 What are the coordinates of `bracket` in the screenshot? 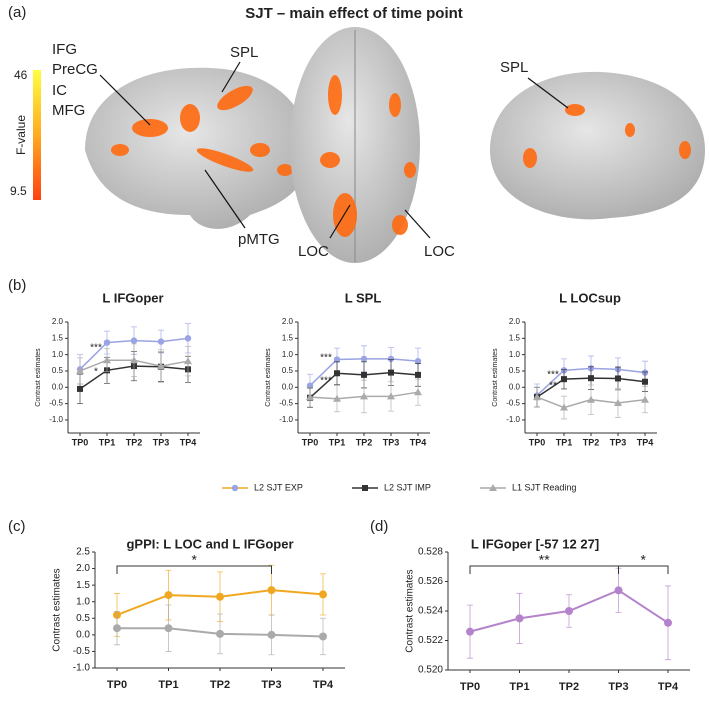 It's located at (194, 569).